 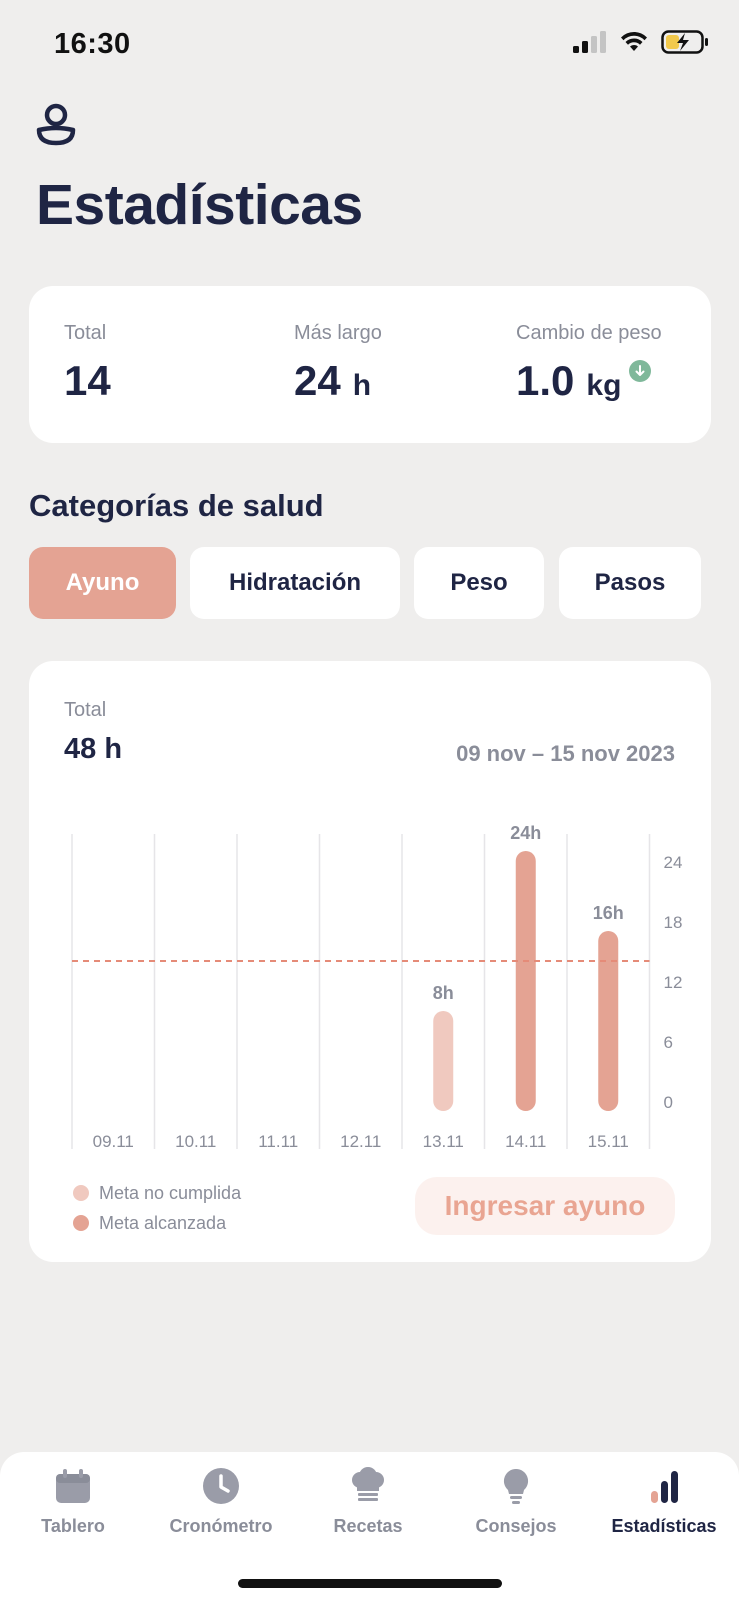 I want to click on summary-longest-value: 24 h, so click(x=338, y=381).